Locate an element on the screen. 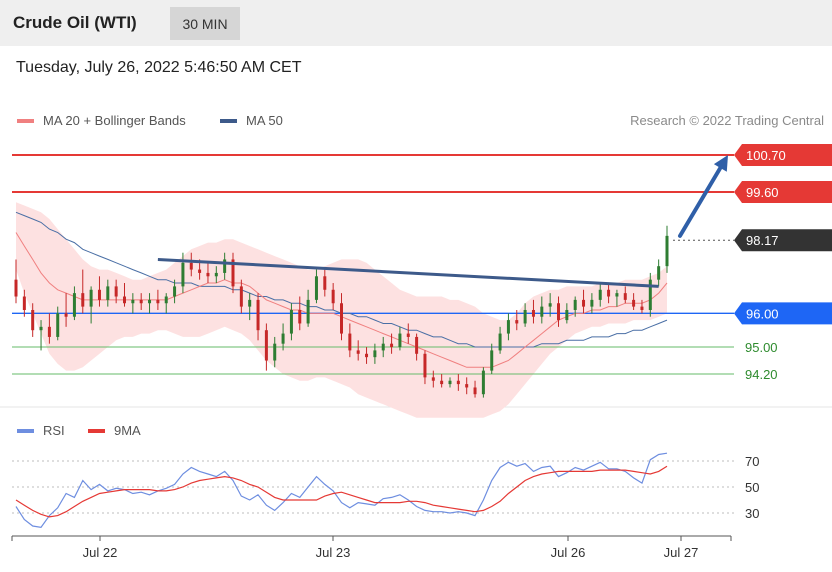 This screenshot has height=572, width=832. last-price-label: 98.17 is located at coordinates (762, 240).